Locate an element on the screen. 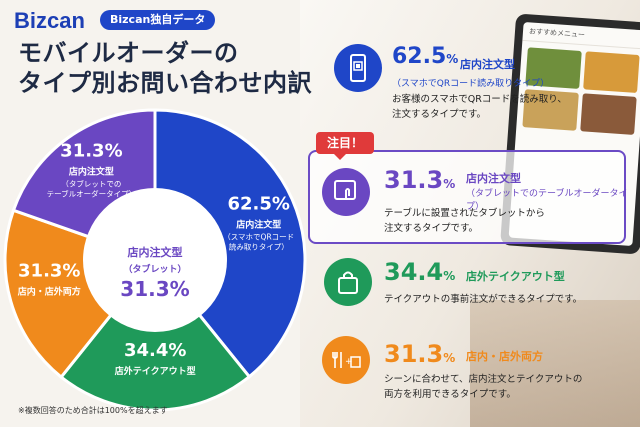 The image size is (640, 427). brand-logo: Bizcan is located at coordinates (49, 20).